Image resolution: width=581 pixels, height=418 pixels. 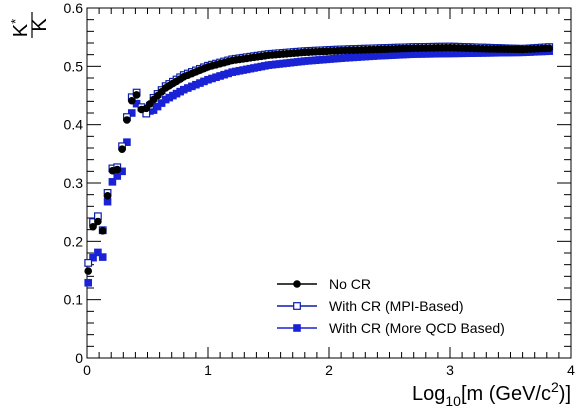 What do you see at coordinates (40, 25) in the screenshot?
I see `y-axis-title-denominator: K` at bounding box center [40, 25].